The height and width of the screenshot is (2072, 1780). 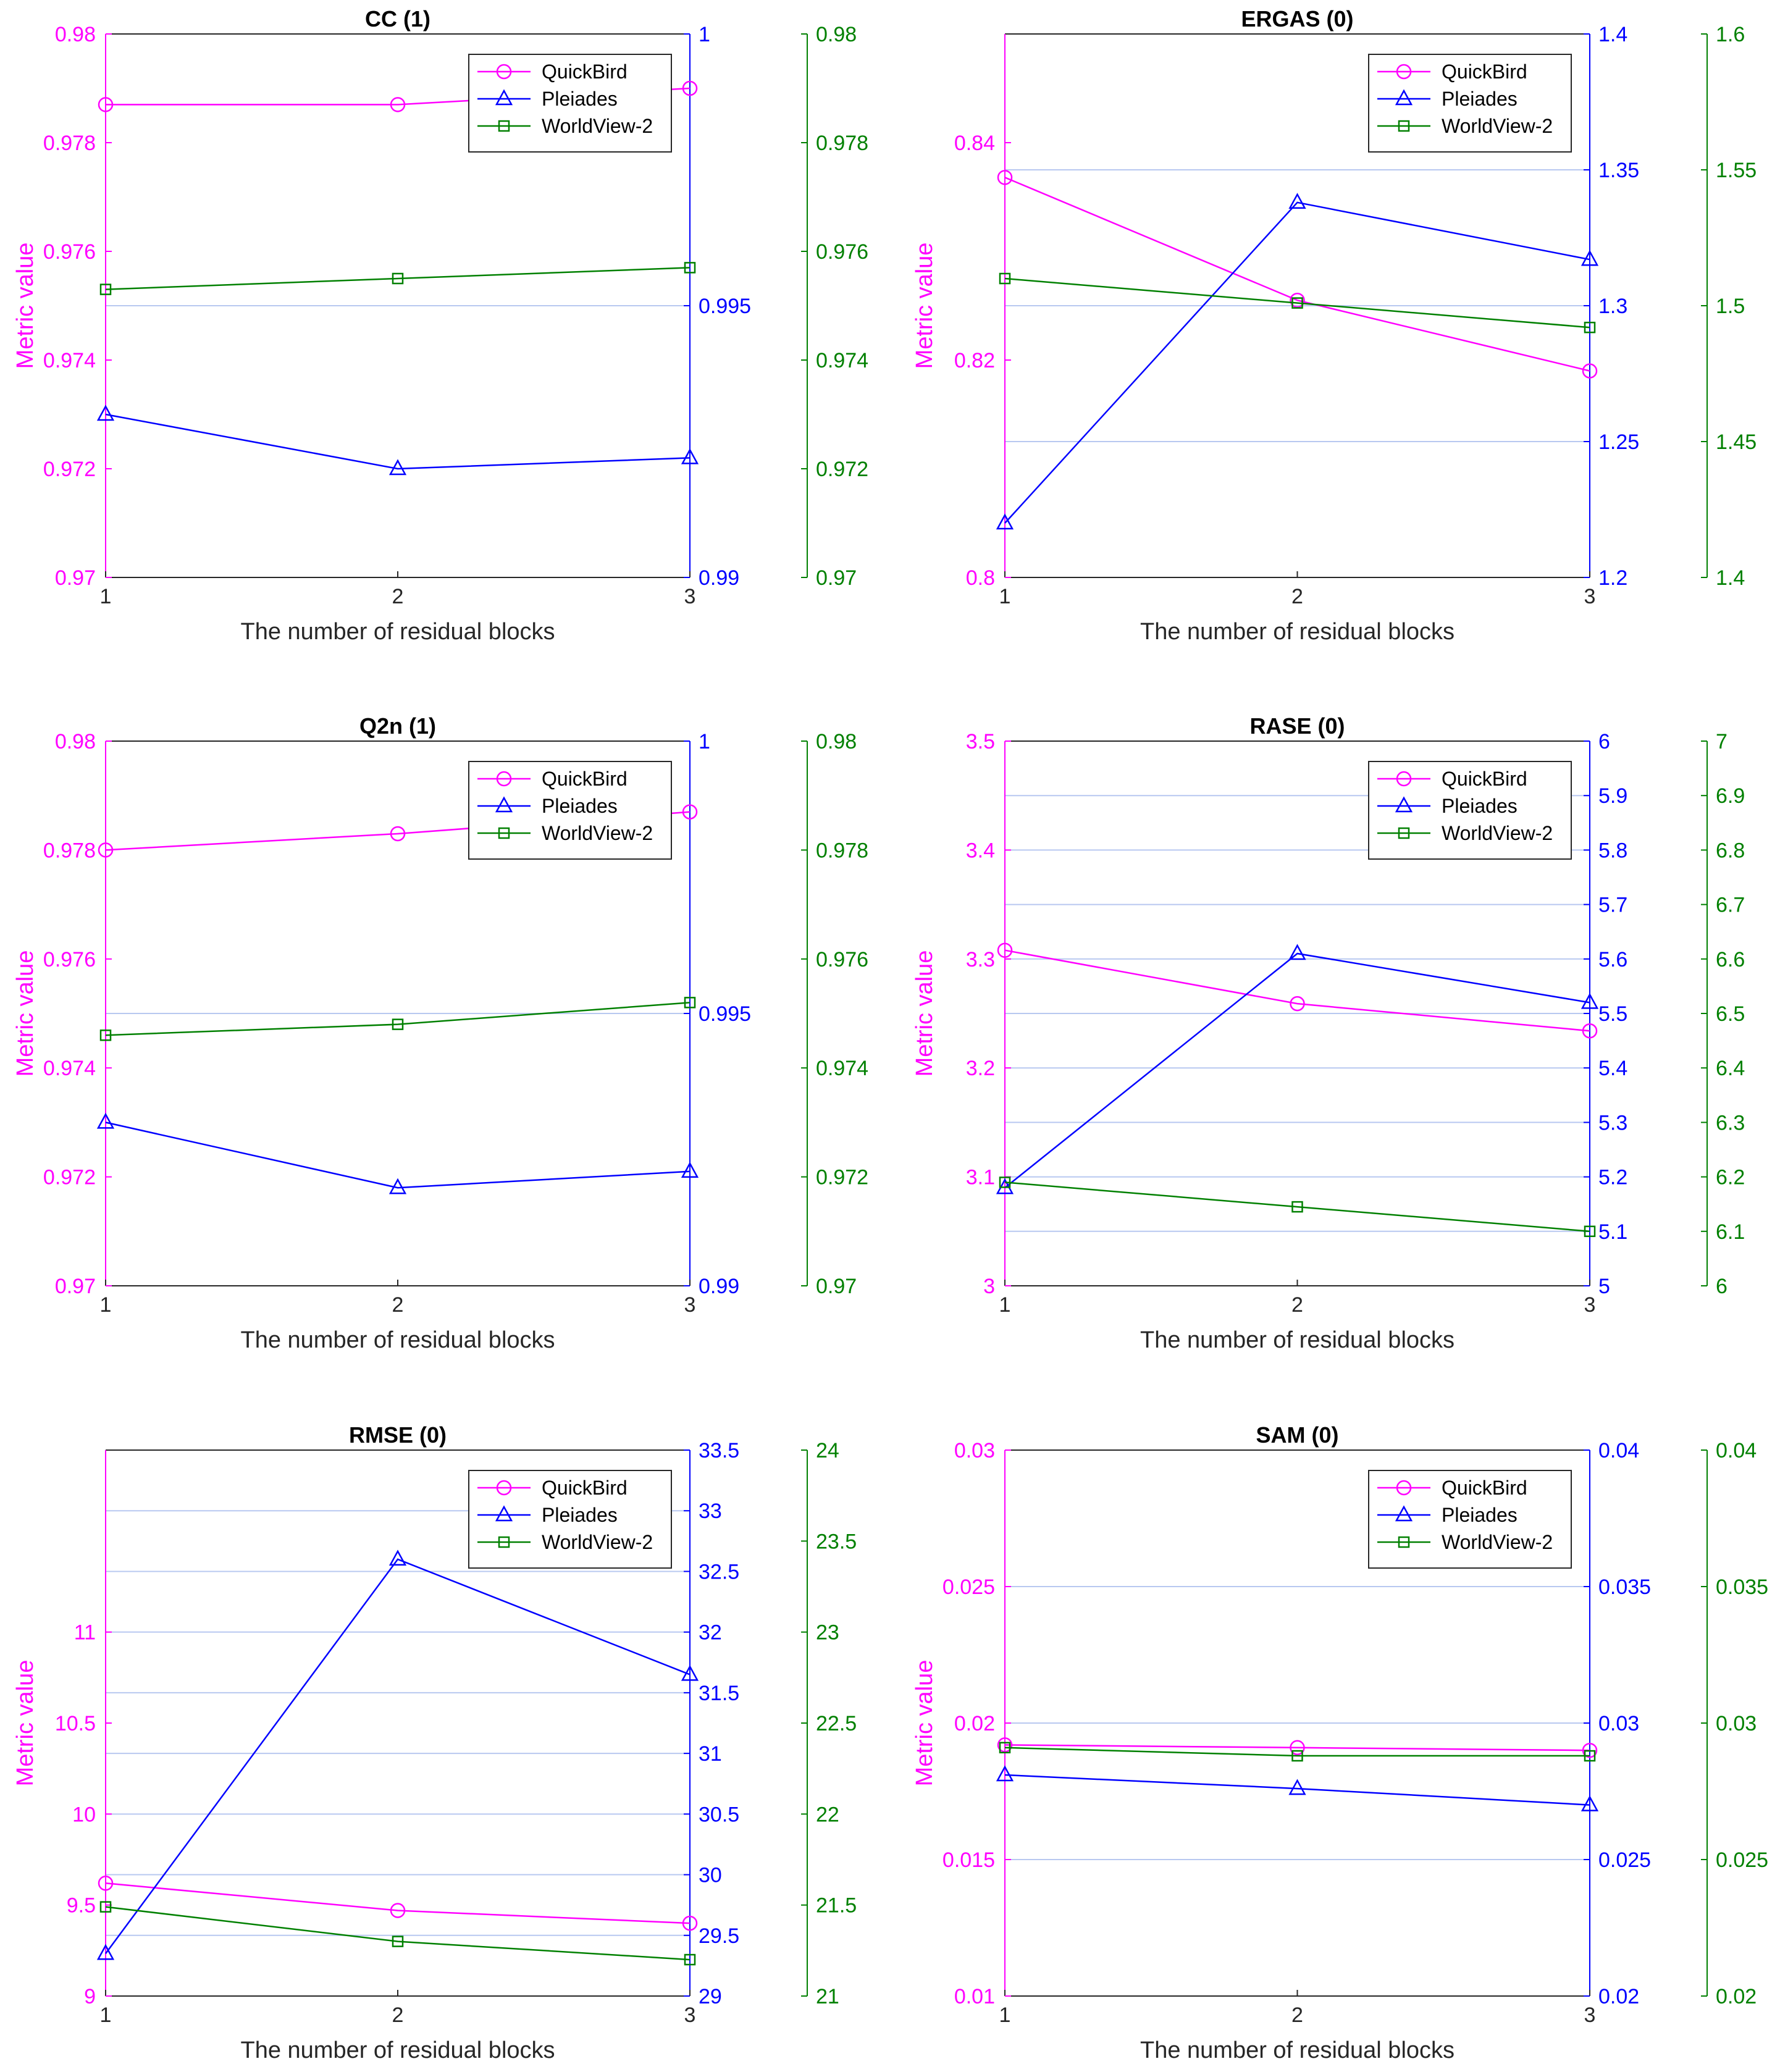 What do you see at coordinates (1297, 274) in the screenshot?
I see `series-line-quickbird` at bounding box center [1297, 274].